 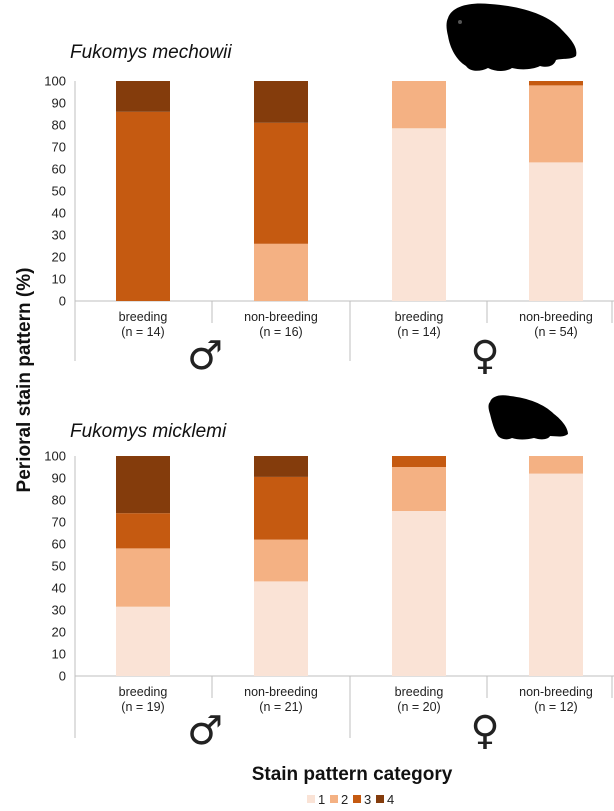 I want to click on x-axis-label: Stain pattern category, so click(x=352, y=774).